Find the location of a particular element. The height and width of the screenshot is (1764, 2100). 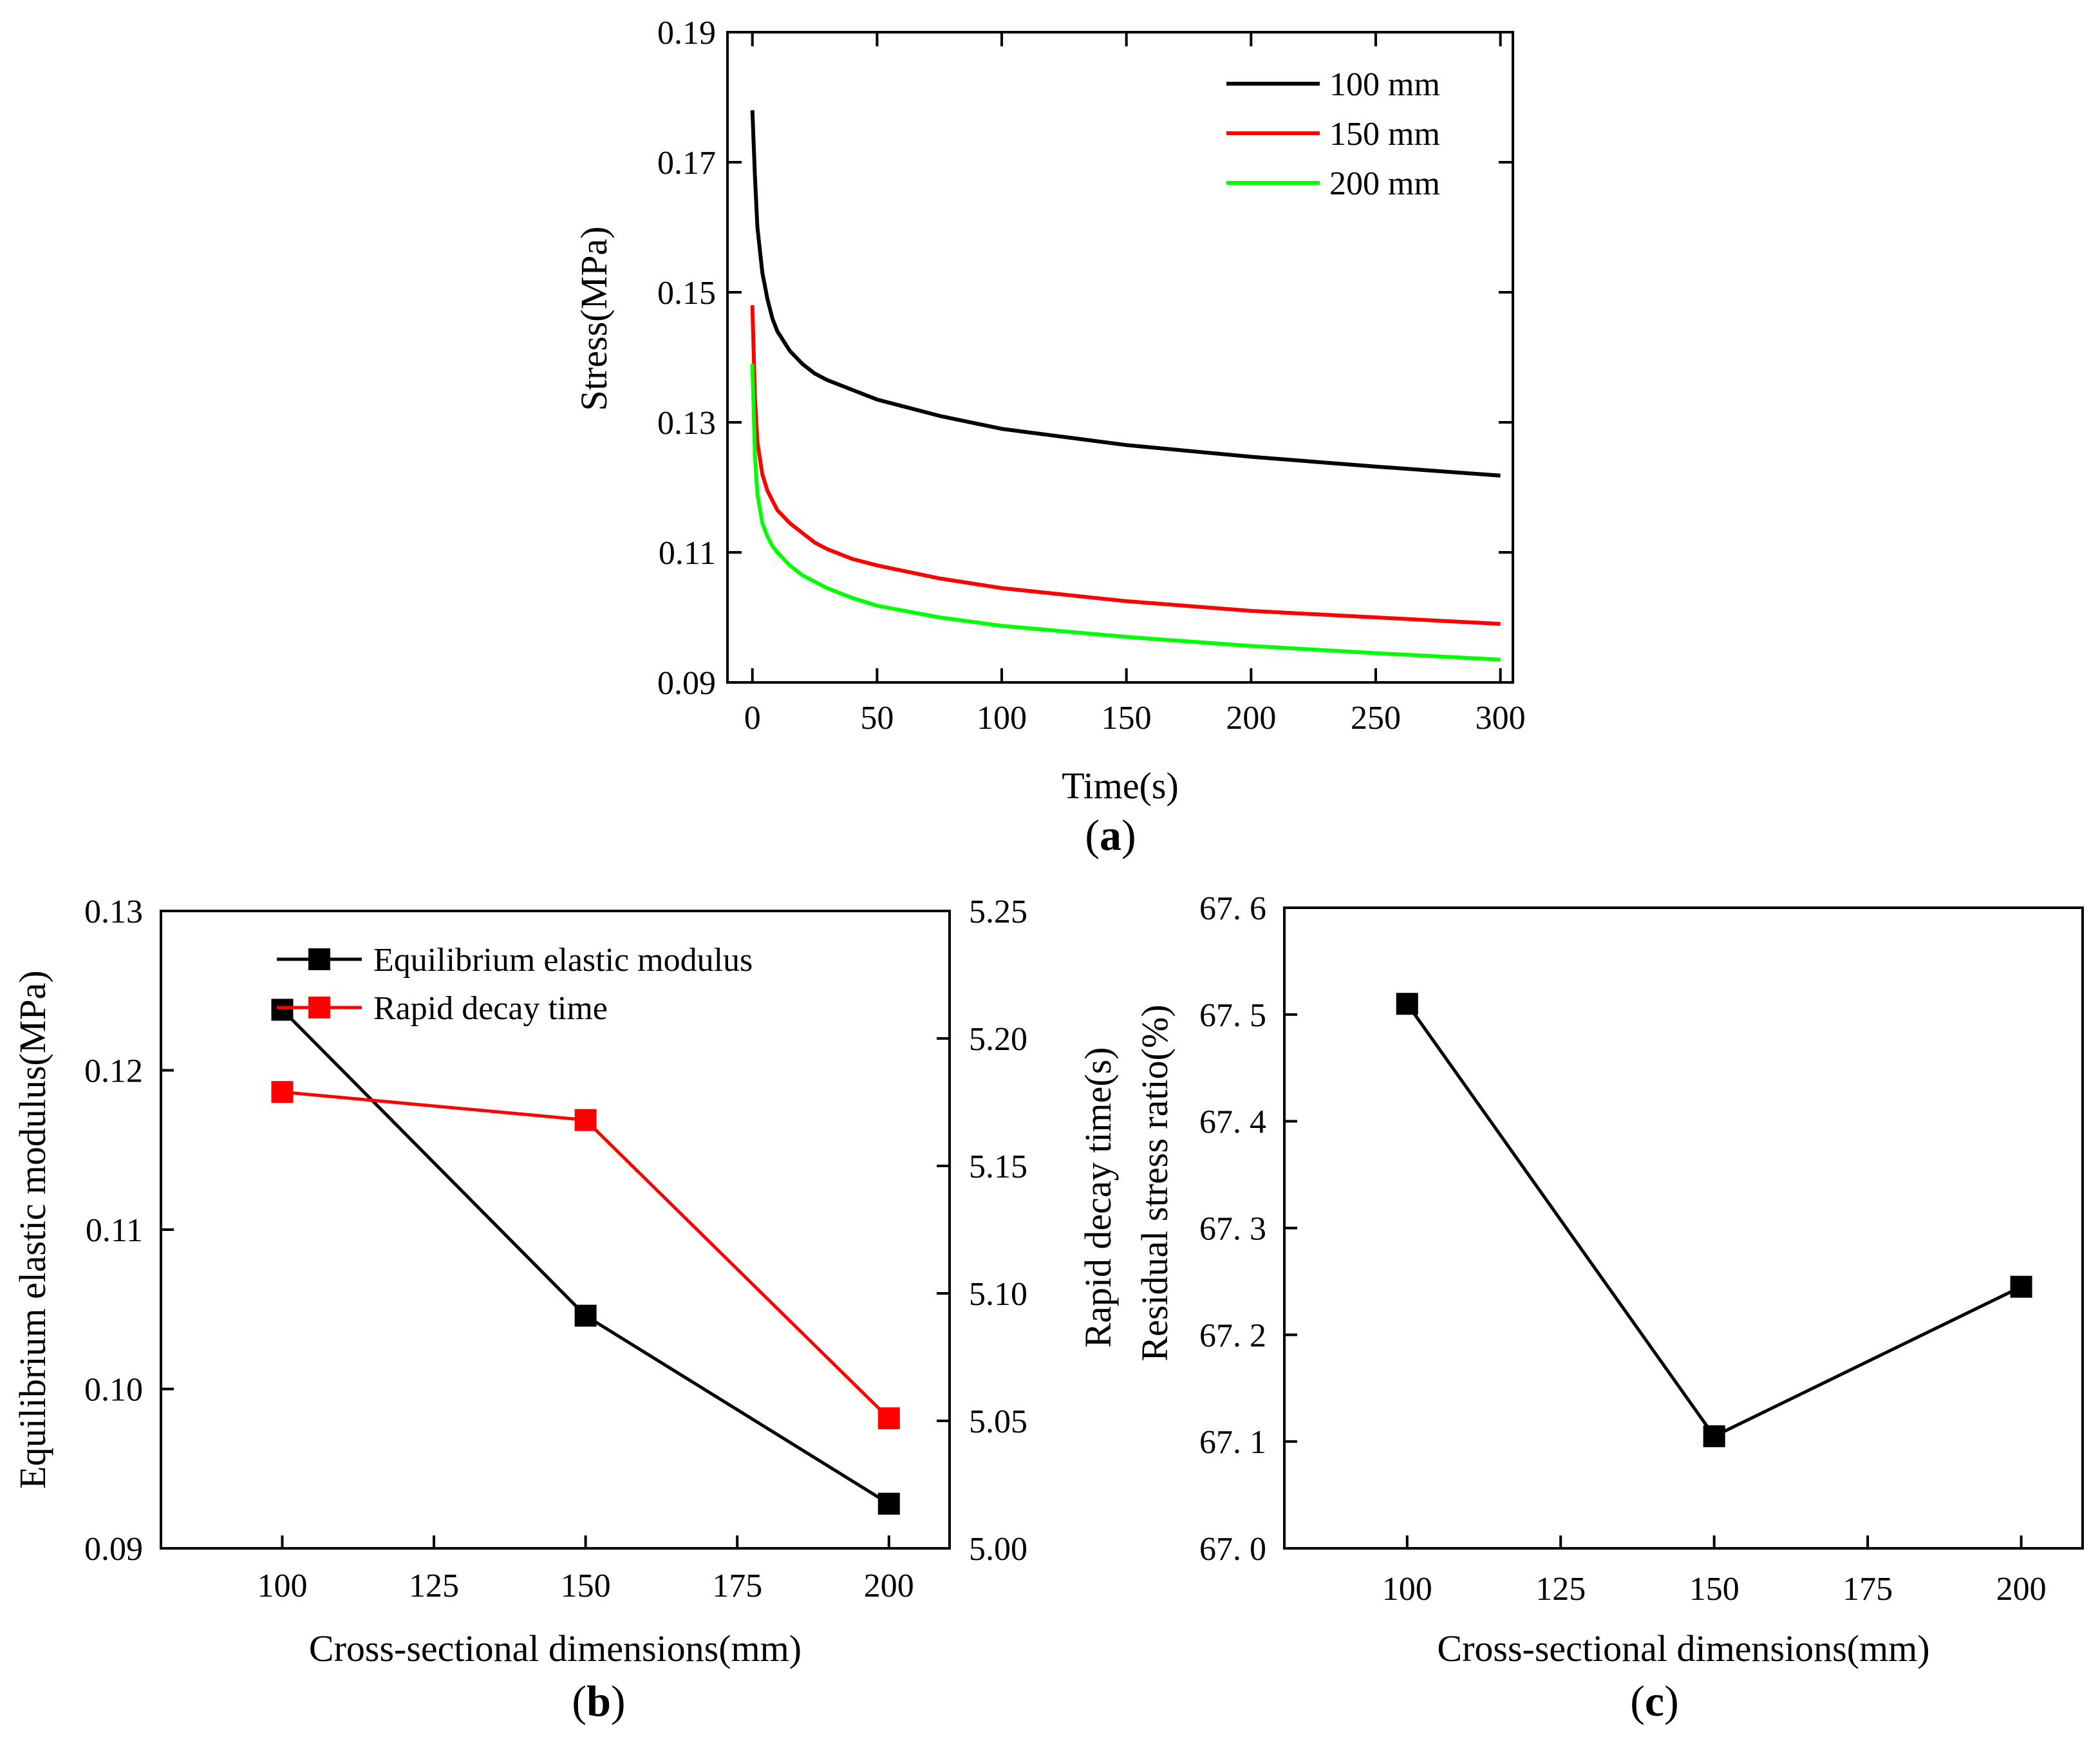

panel-label: (c) is located at coordinates (1654, 1701).